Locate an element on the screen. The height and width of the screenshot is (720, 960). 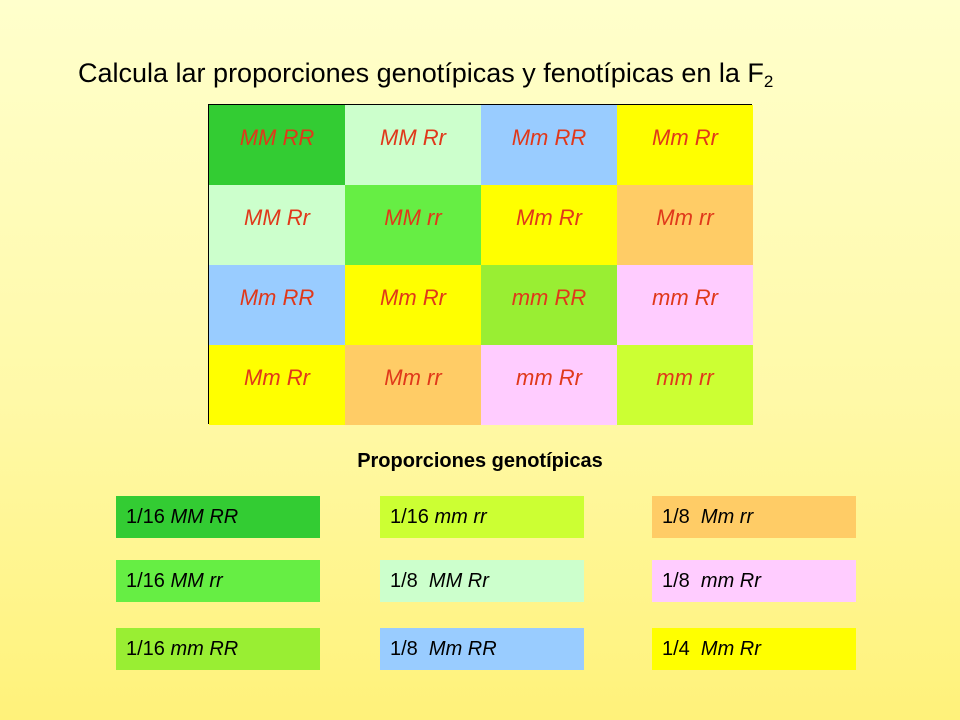
punnett-cell: MM rr is located at coordinates (413, 225).